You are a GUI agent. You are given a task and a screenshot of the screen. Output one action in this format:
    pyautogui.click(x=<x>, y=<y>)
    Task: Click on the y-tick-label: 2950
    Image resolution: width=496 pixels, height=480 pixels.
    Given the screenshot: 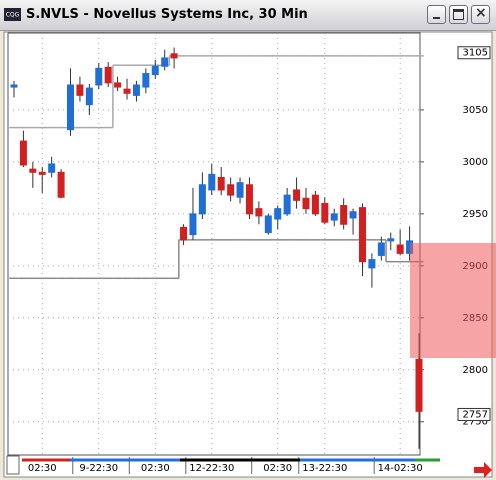 What is the action you would take?
    pyautogui.click(x=475, y=214)
    